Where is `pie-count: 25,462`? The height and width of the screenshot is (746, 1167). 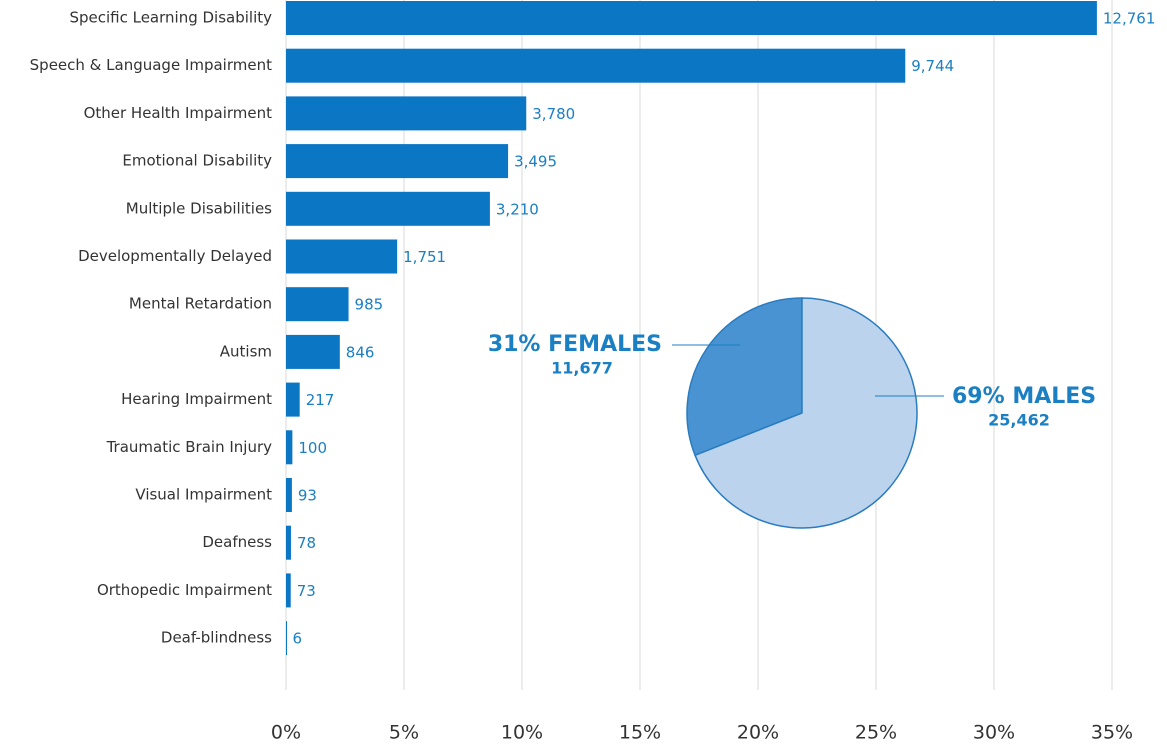
pie-count: 25,462 is located at coordinates (1019, 420).